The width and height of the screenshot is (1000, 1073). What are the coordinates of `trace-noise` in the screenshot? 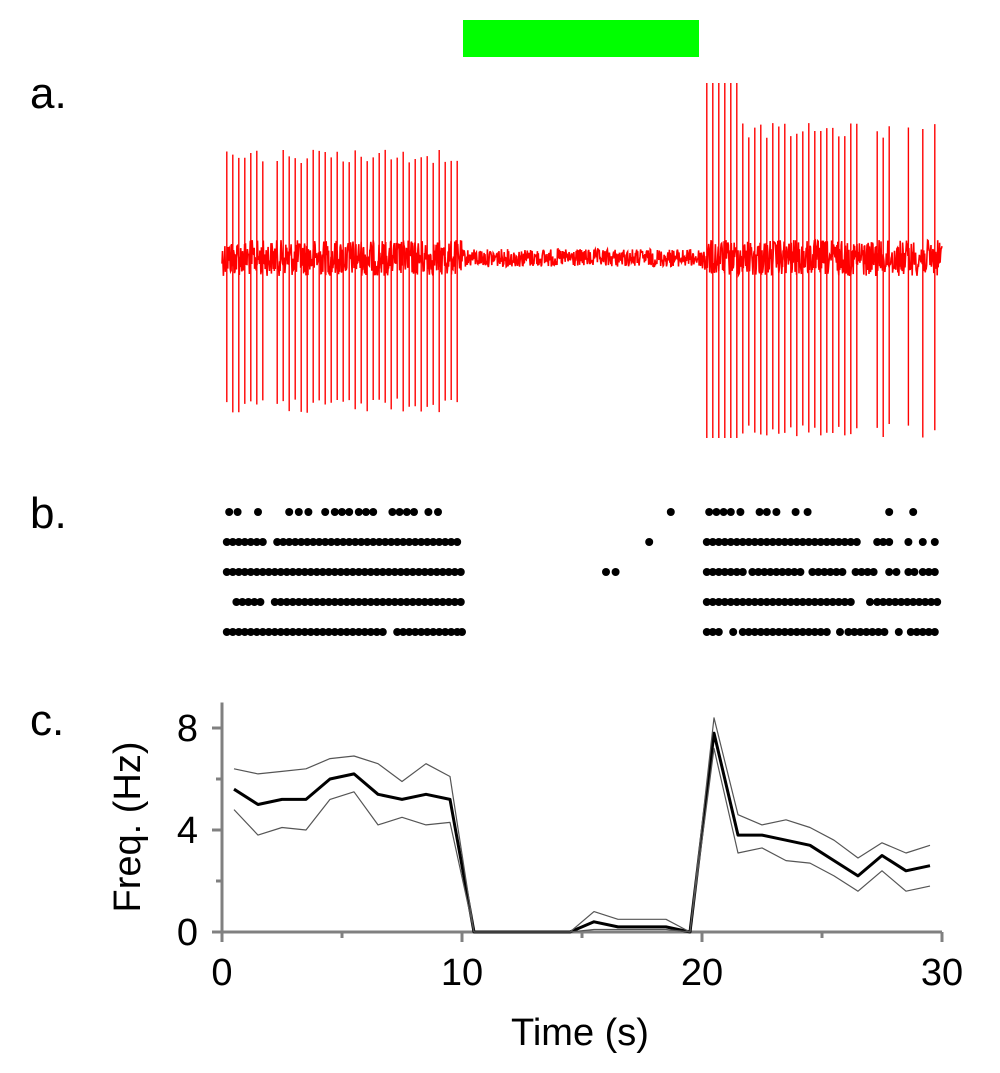 It's located at (582, 258).